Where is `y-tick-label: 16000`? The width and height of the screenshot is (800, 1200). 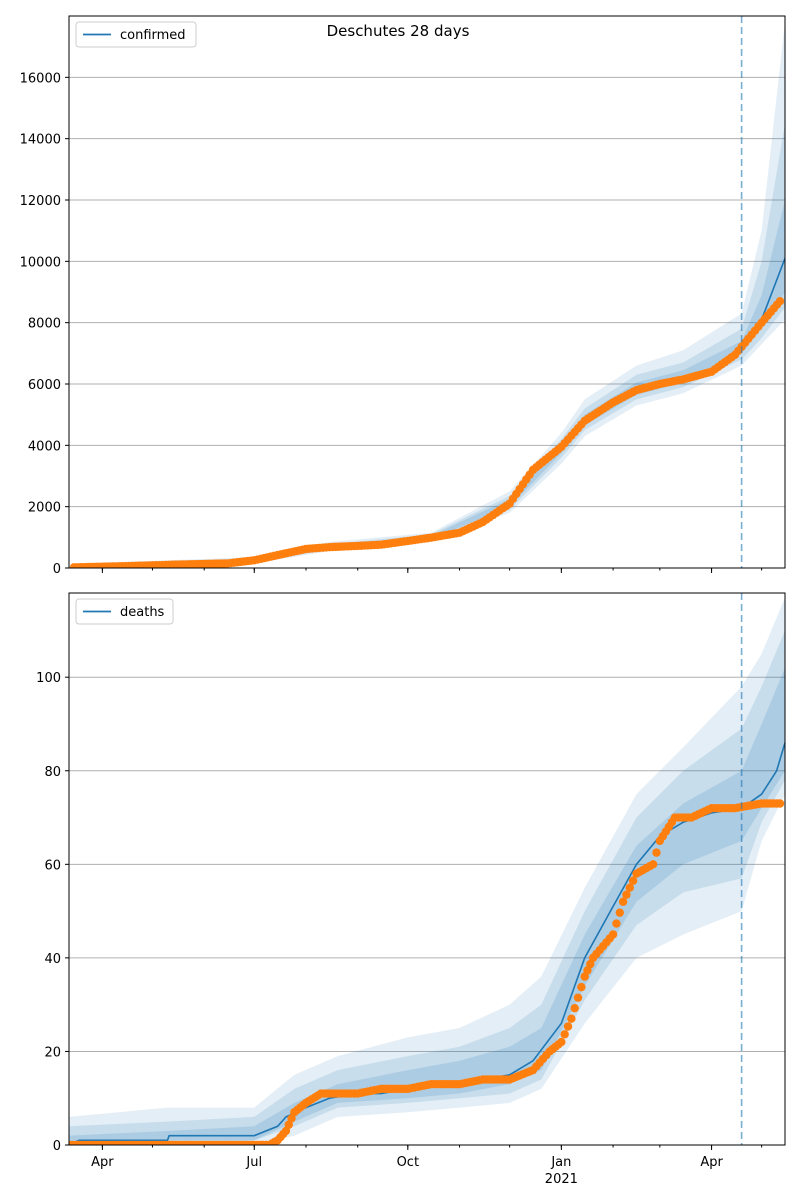
y-tick-label: 16000 is located at coordinates (40, 78).